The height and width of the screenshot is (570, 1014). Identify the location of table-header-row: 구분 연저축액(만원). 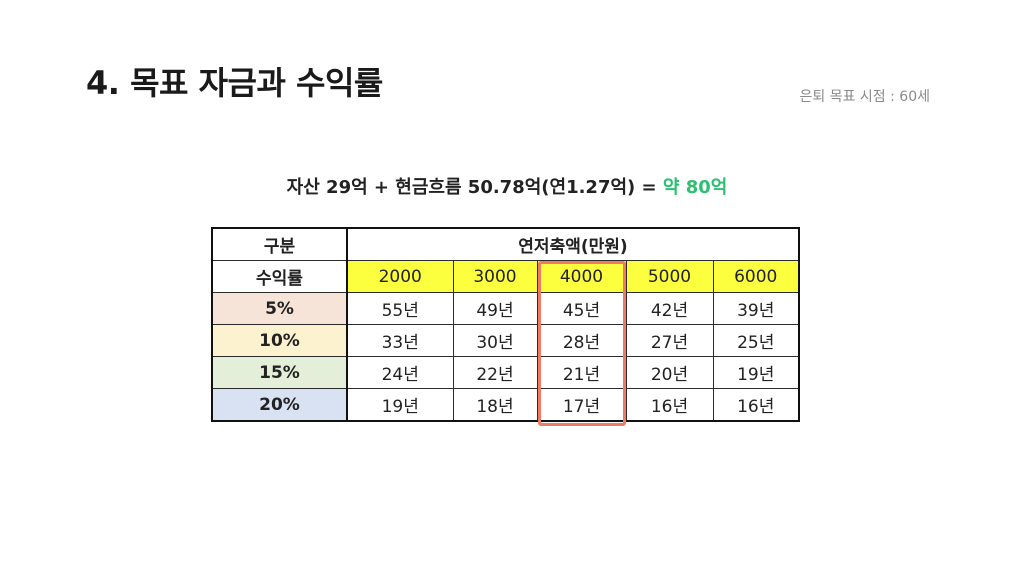
(505, 244).